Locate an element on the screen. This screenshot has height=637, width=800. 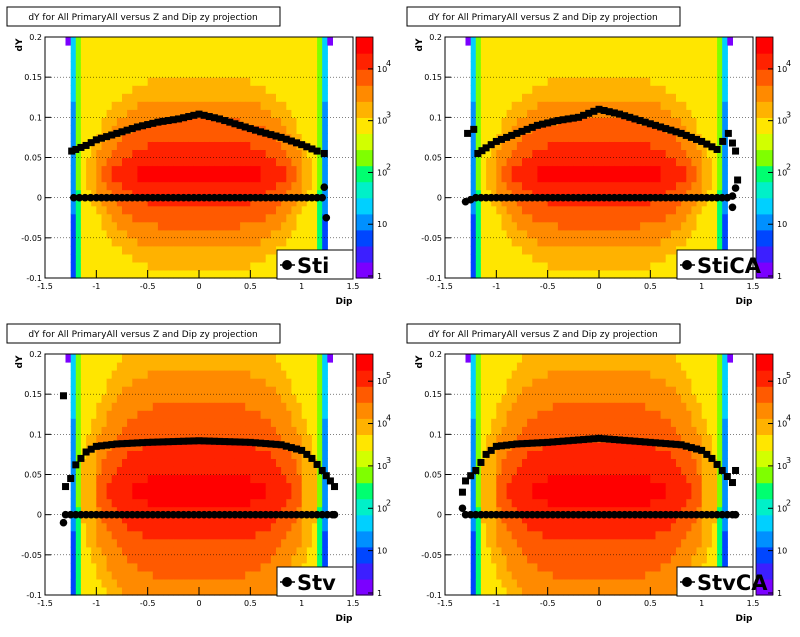
colorbar-tick-label: 10 is located at coordinates (782, 224).